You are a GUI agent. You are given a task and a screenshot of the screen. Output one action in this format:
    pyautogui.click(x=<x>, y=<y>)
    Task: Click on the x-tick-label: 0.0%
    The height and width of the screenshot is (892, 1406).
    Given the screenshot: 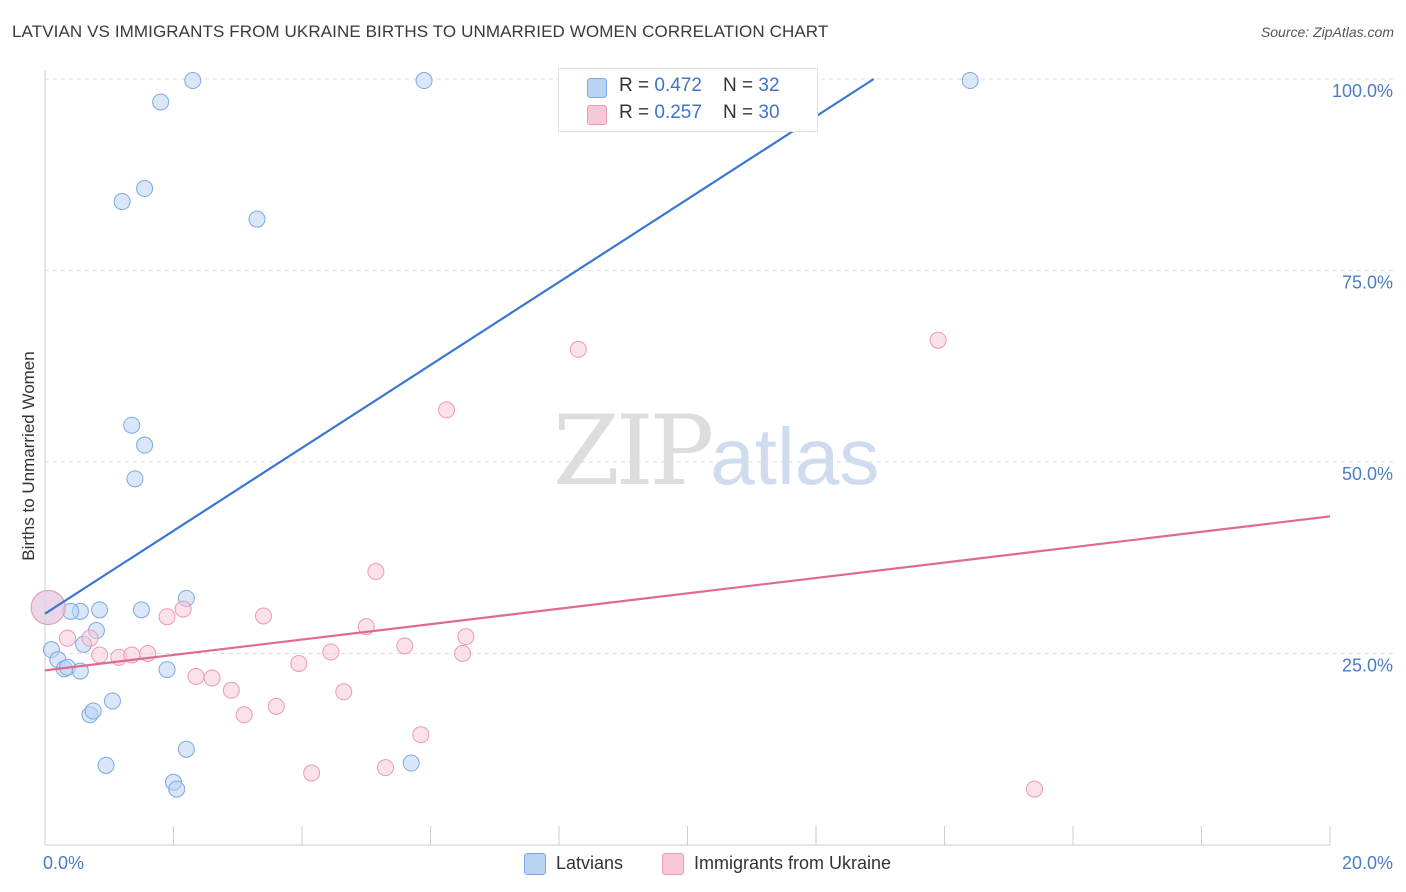 What is the action you would take?
    pyautogui.click(x=63, y=863)
    